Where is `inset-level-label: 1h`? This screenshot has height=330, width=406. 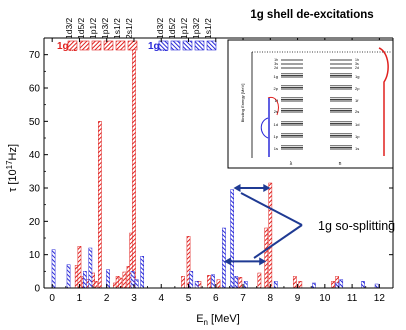 inset-level-label: 1h is located at coordinates (276, 60).